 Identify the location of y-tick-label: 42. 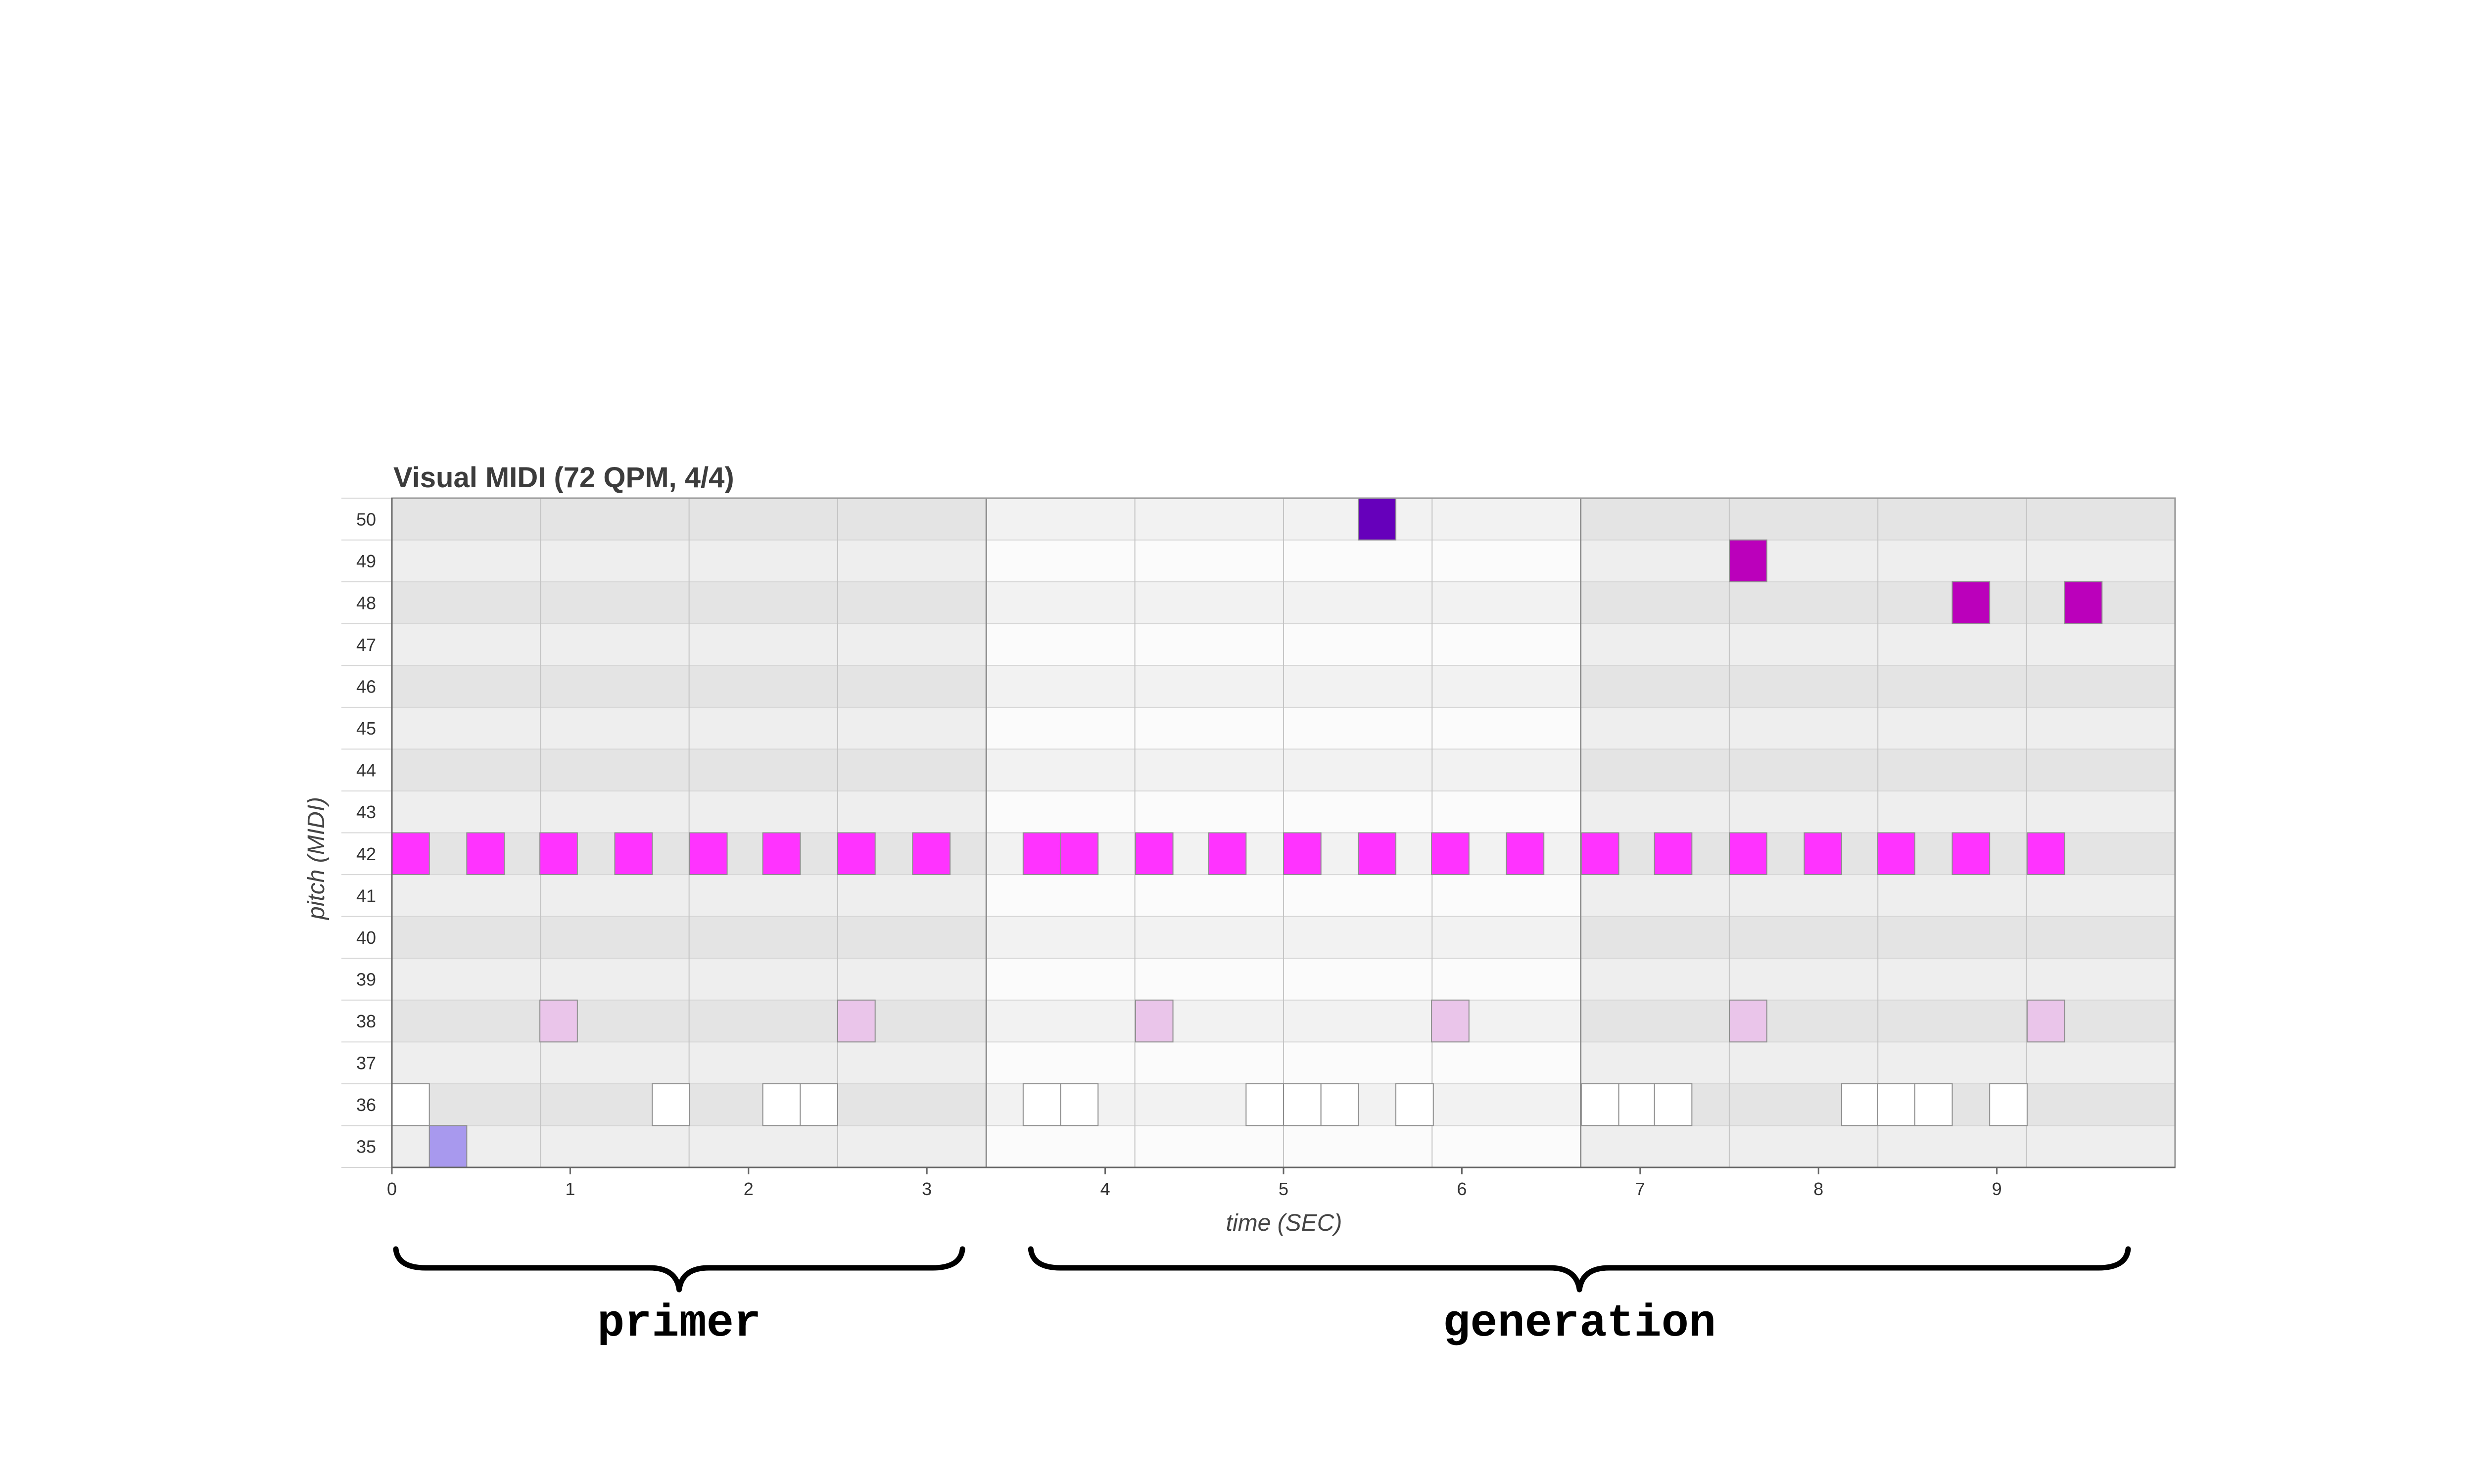
(366, 854).